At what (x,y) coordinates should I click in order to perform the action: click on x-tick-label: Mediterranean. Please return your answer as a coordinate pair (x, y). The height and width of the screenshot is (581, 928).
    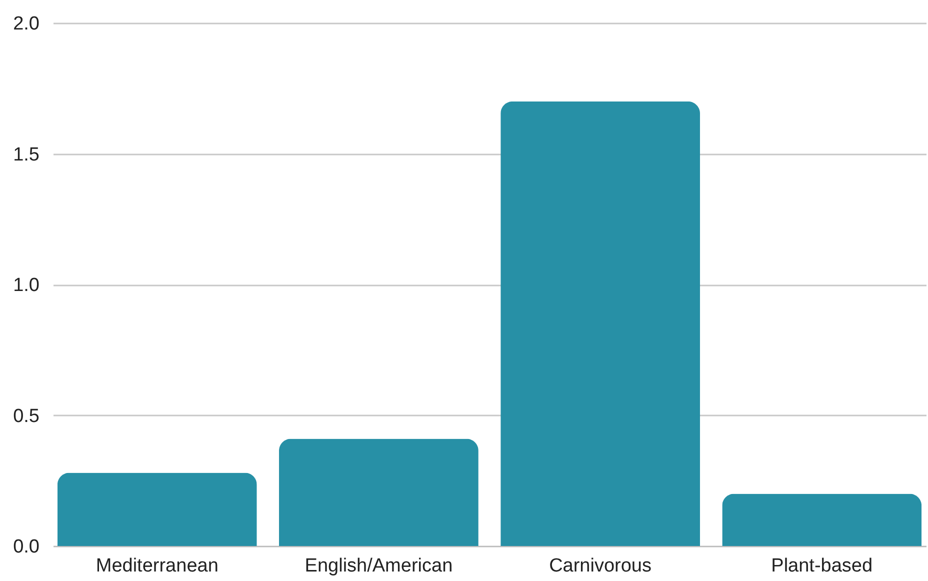
    Looking at the image, I should click on (157, 566).